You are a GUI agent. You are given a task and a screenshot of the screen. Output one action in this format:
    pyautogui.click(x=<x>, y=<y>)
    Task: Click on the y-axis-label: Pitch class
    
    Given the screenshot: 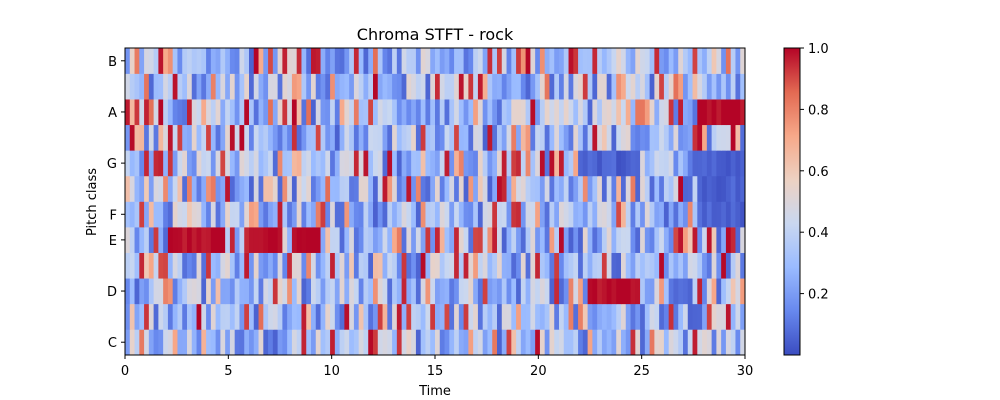 What is the action you would take?
    pyautogui.click(x=92, y=202)
    